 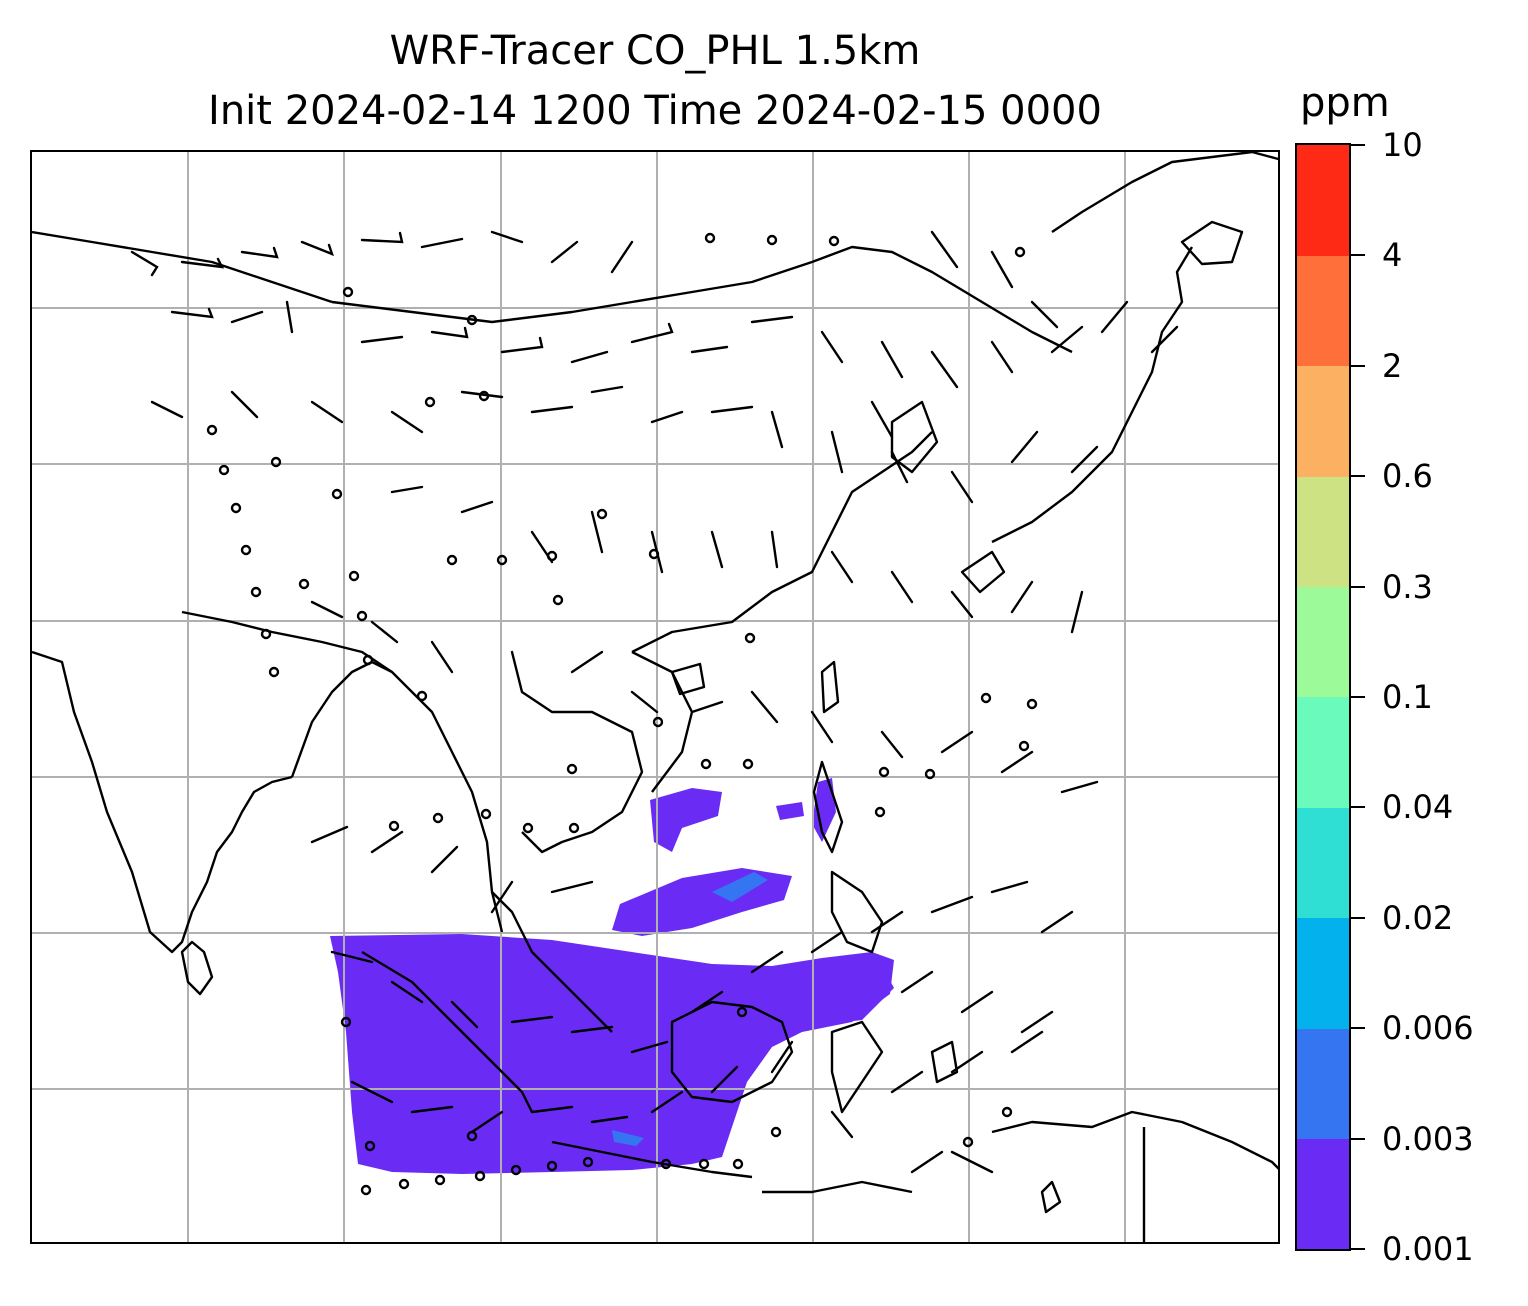 What do you see at coordinates (1428, 1028) in the screenshot?
I see `colorbar-tick-label: 0.006` at bounding box center [1428, 1028].